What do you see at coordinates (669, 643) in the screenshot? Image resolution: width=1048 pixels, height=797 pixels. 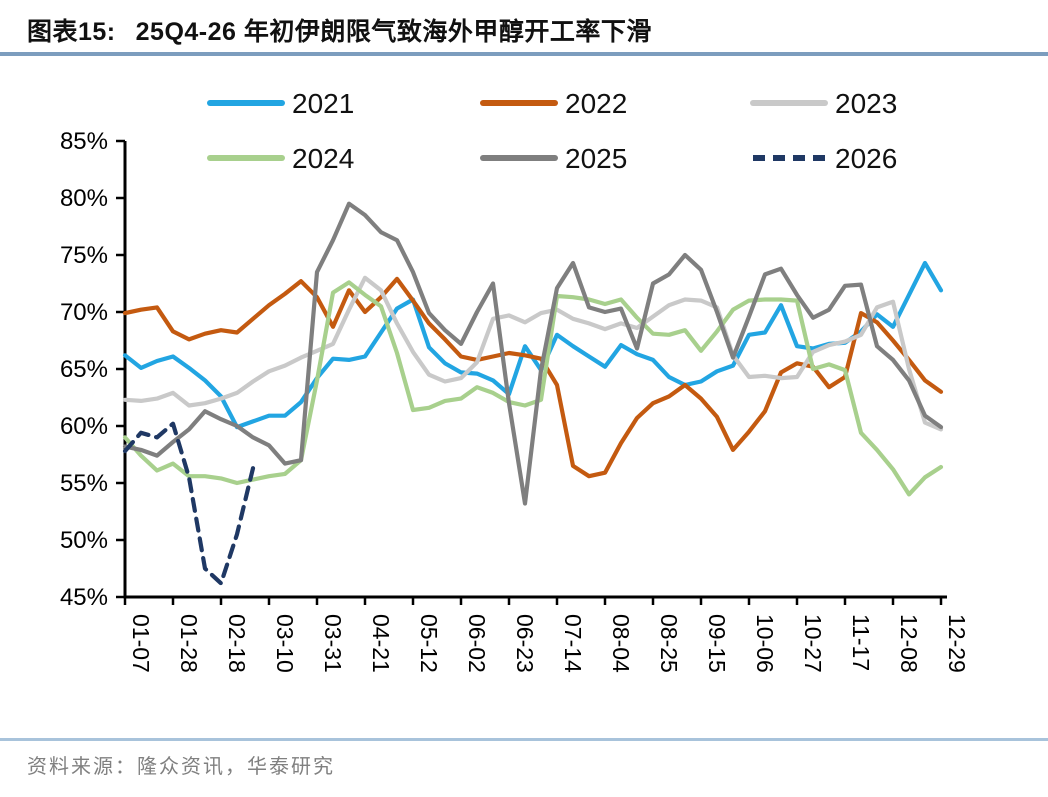 I see `x-tick-label: 08-25` at bounding box center [669, 643].